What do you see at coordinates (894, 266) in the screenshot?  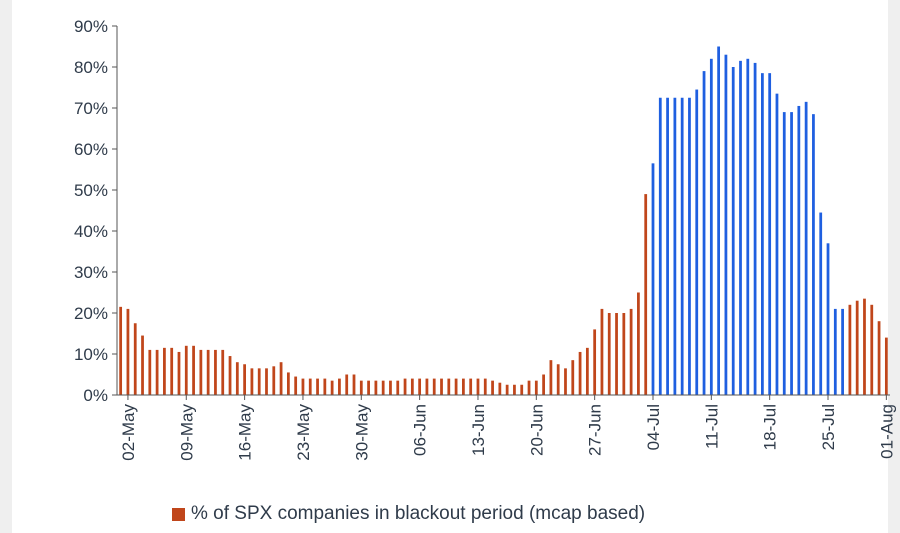 I see `right-border-strip` at bounding box center [894, 266].